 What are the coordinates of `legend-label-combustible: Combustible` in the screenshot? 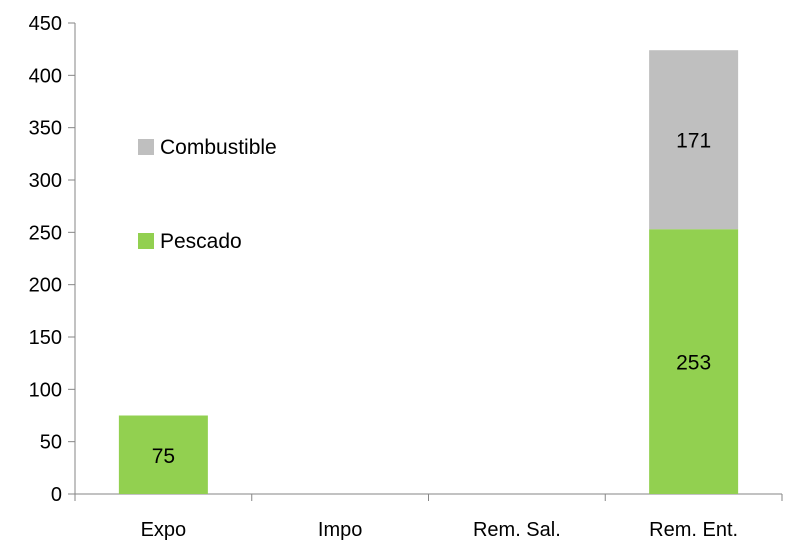 It's located at (218, 147).